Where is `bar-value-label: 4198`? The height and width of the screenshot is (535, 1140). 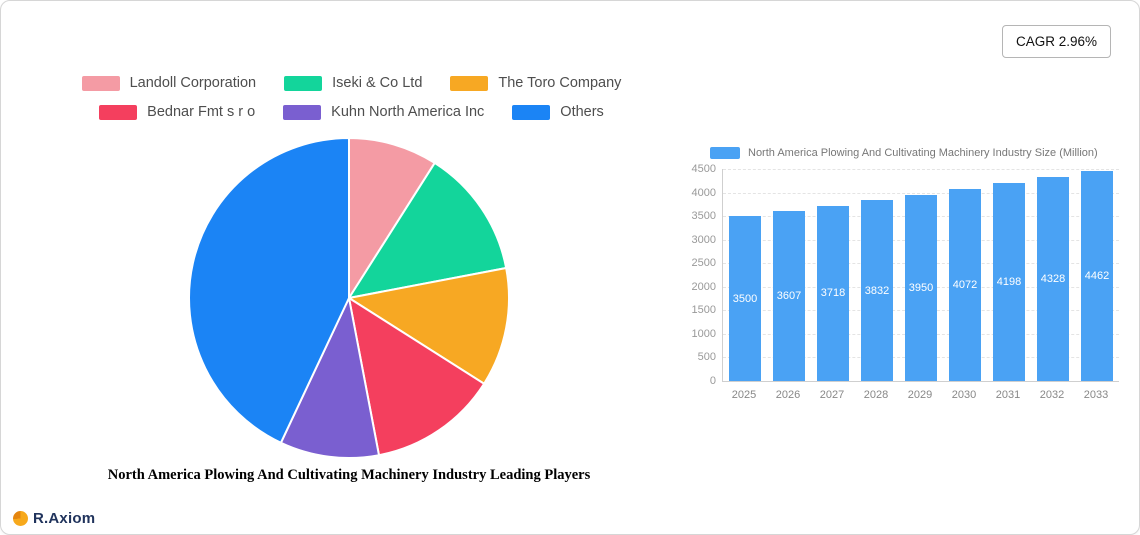 bar-value-label: 4198 is located at coordinates (1009, 282).